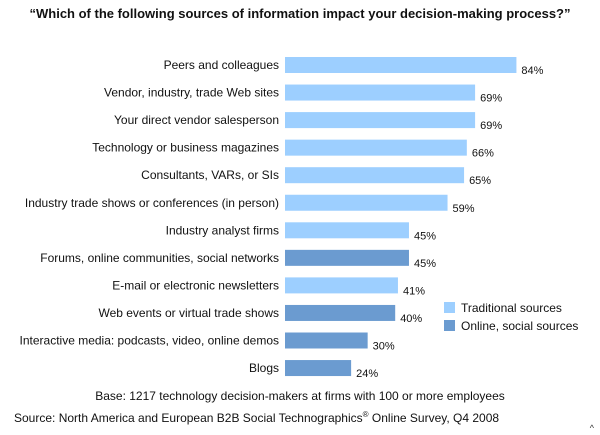 Image resolution: width=600 pixels, height=435 pixels. I want to click on category-label: Vendor, industry, trade Web sites, so click(191, 93).